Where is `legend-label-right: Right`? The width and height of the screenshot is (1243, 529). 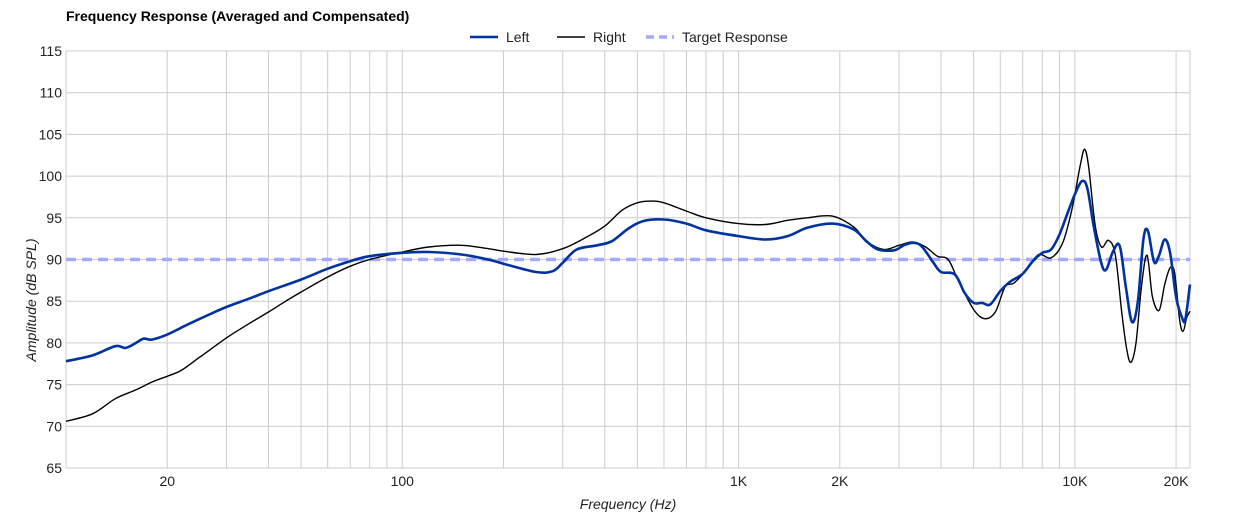 legend-label-right: Right is located at coordinates (609, 37).